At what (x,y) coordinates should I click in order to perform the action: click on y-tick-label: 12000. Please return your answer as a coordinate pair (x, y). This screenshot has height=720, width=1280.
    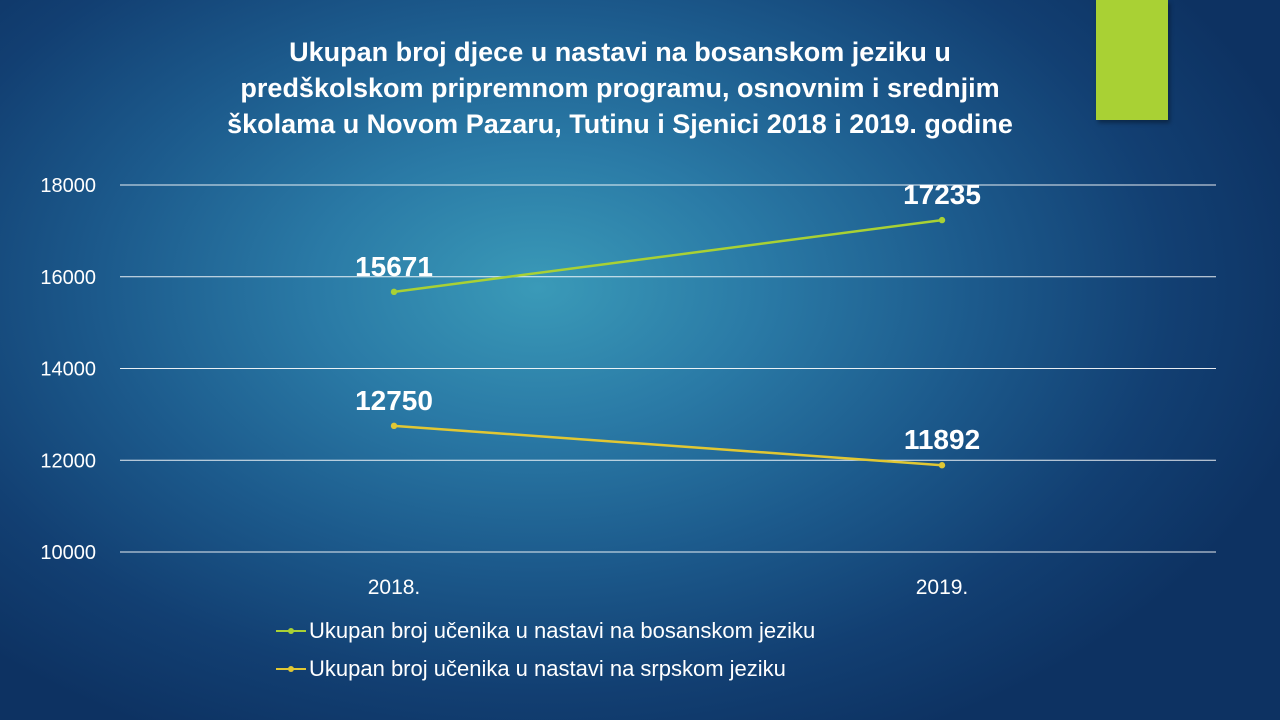
    Looking at the image, I should click on (68, 461).